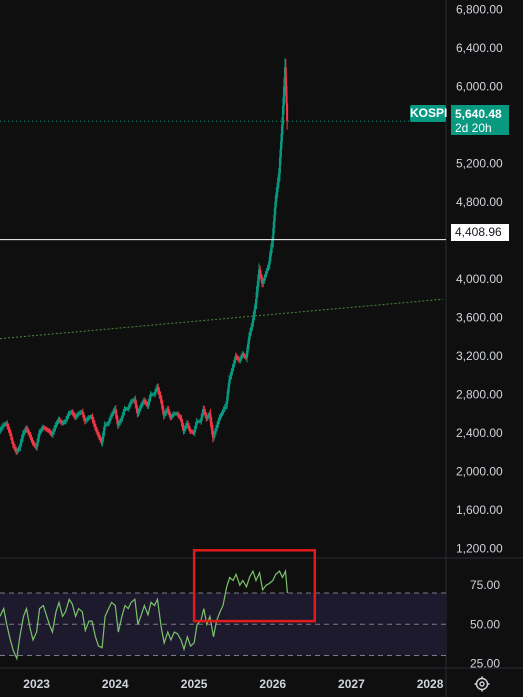 The width and height of the screenshot is (523, 697). Describe the element at coordinates (485, 585) in the screenshot. I see `oscillator-tick-label: 75.00` at that location.